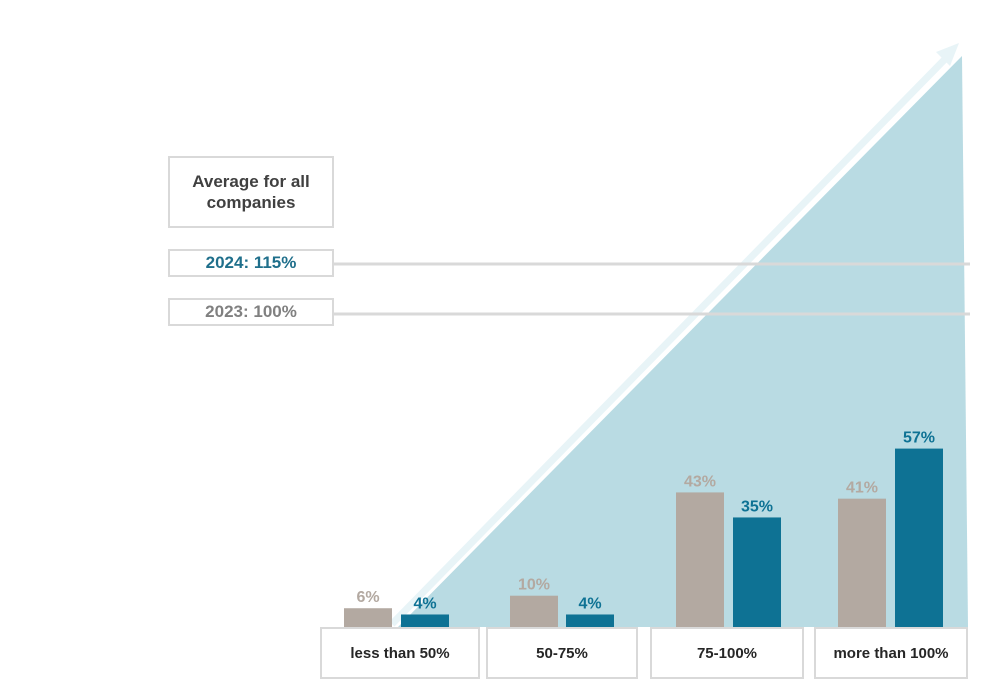 Image resolution: width=1000 pixels, height=691 pixels. I want to click on data-label-2024-0: 4%, so click(424, 603).